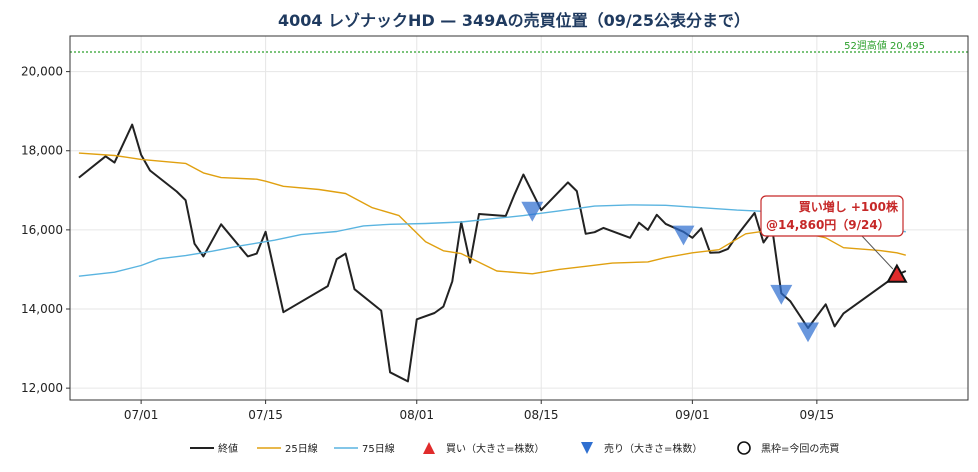 The height and width of the screenshot is (472, 978). What do you see at coordinates (514, 20) in the screenshot?
I see `chart-title: 4004 レゾナックHD — 349Aの売買位置（09/25公表分まで）` at bounding box center [514, 20].